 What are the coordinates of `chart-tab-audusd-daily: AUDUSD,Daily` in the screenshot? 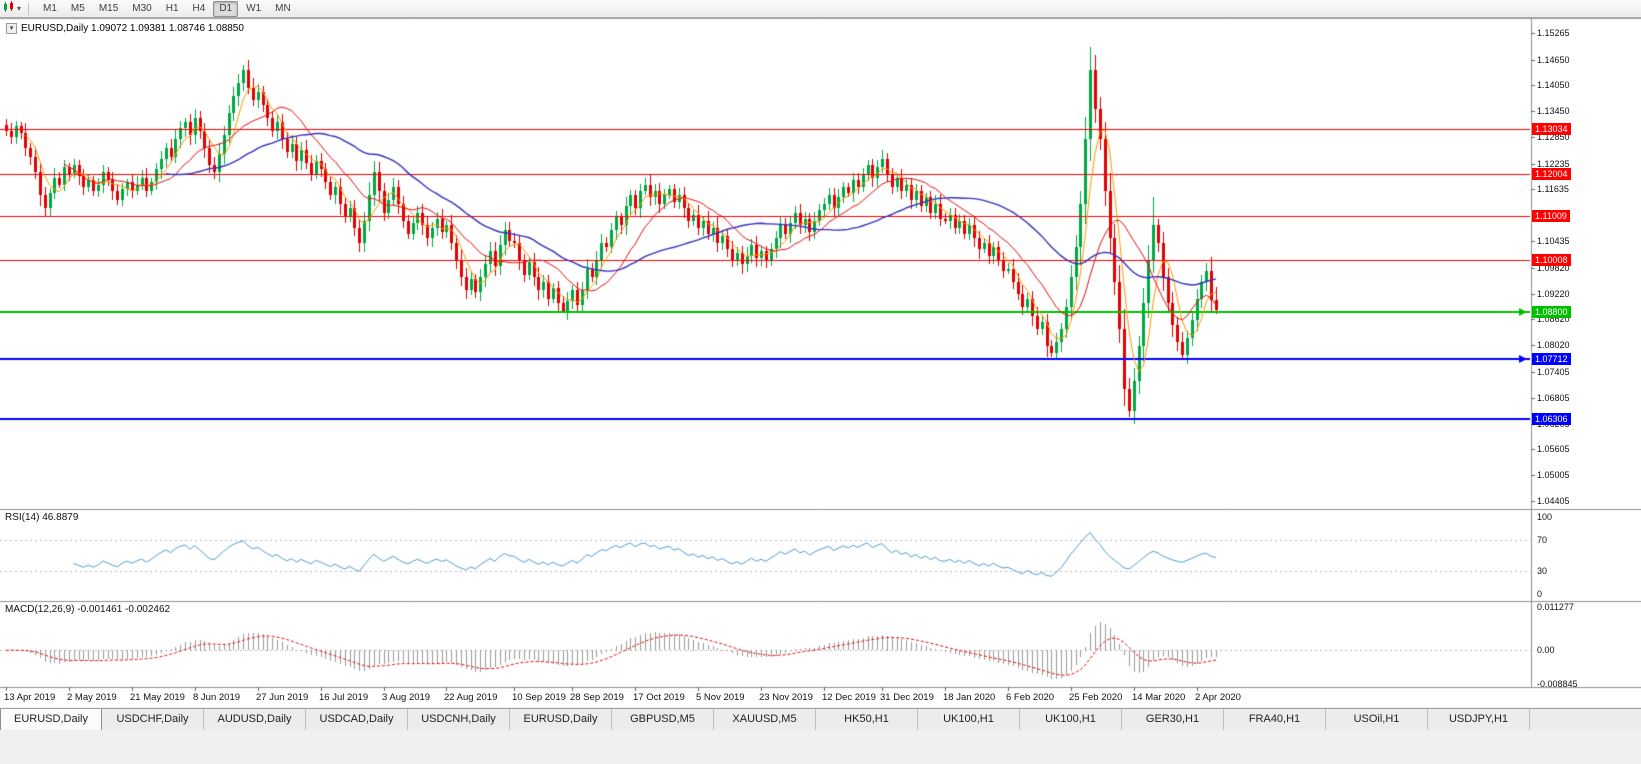 It's located at (255, 719).